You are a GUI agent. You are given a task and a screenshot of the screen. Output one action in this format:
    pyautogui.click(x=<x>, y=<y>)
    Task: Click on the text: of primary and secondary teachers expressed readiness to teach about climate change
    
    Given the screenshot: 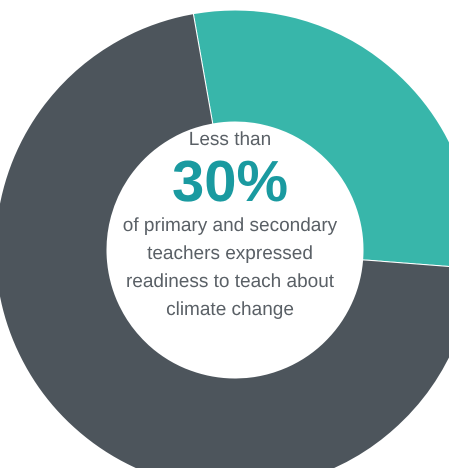 What is the action you would take?
    pyautogui.click(x=230, y=267)
    